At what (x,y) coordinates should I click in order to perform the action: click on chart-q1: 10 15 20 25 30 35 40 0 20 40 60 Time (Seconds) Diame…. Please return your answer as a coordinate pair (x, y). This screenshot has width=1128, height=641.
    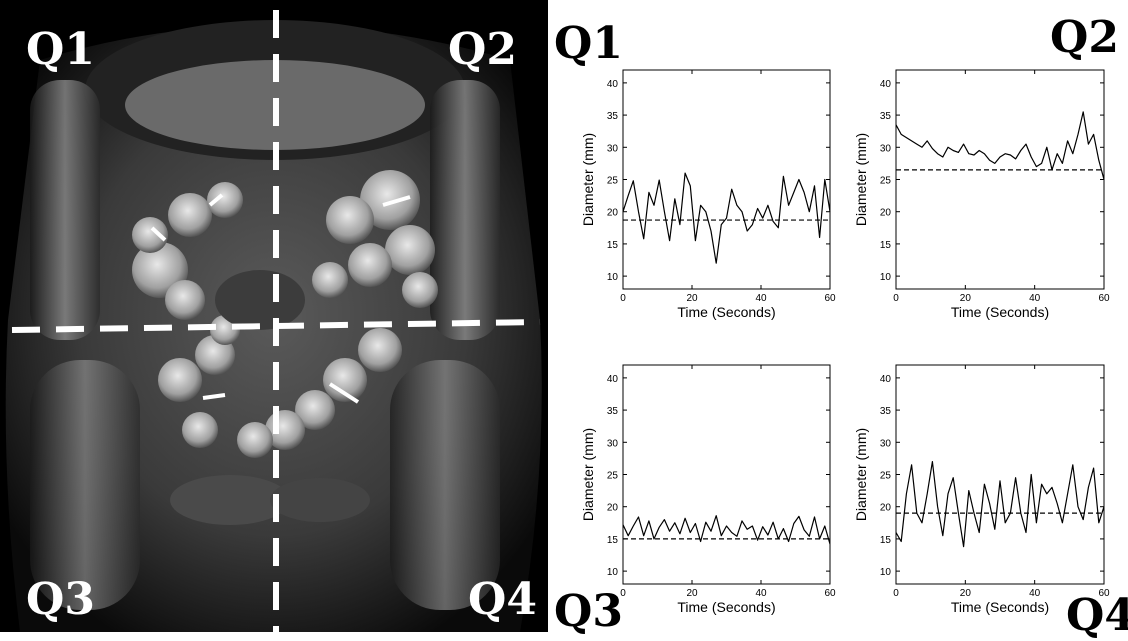
    Looking at the image, I should click on (708, 194).